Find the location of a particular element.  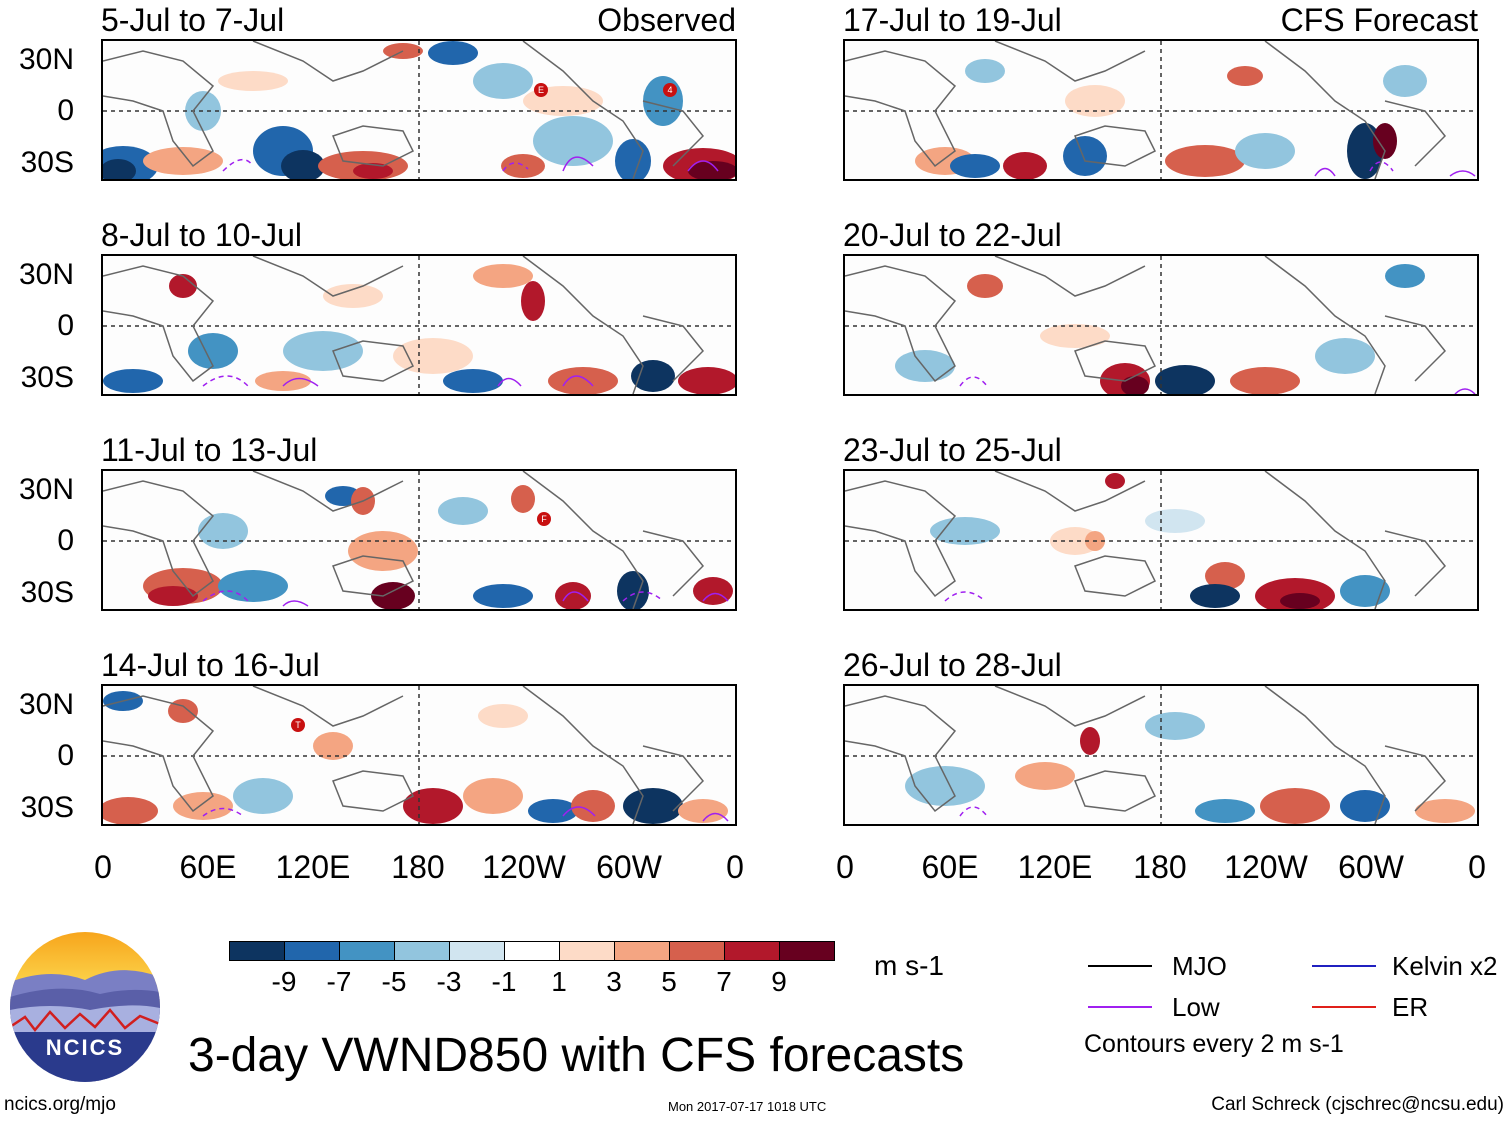

logo-label: NCICS is located at coordinates (85, 1047).